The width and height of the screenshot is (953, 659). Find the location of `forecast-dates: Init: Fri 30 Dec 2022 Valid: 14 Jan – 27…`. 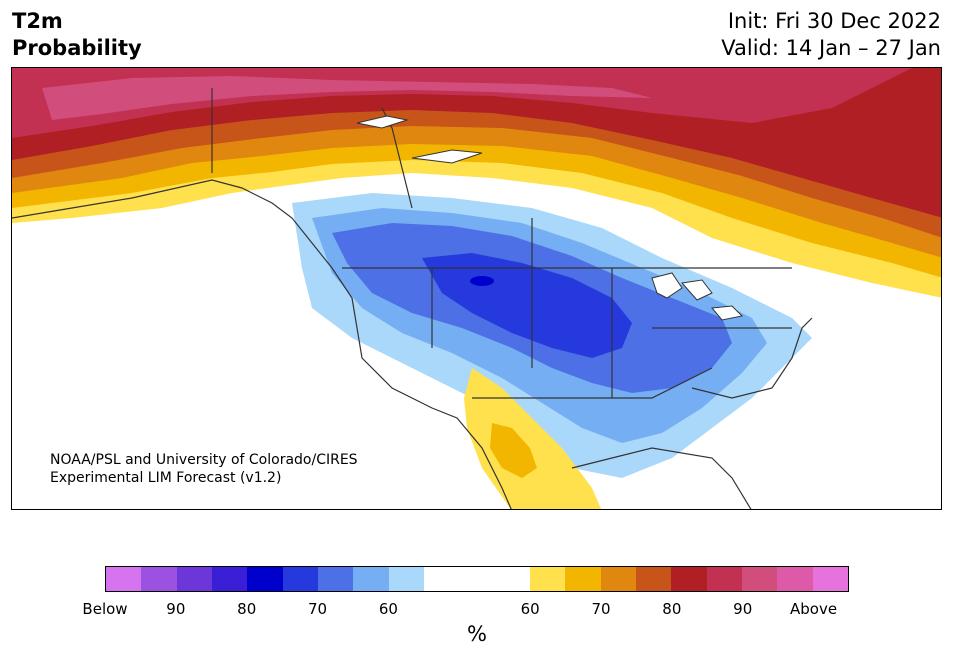

forecast-dates: Init: Fri 30 Dec 2022 Valid: 14 Jan – 27… is located at coordinates (831, 35).